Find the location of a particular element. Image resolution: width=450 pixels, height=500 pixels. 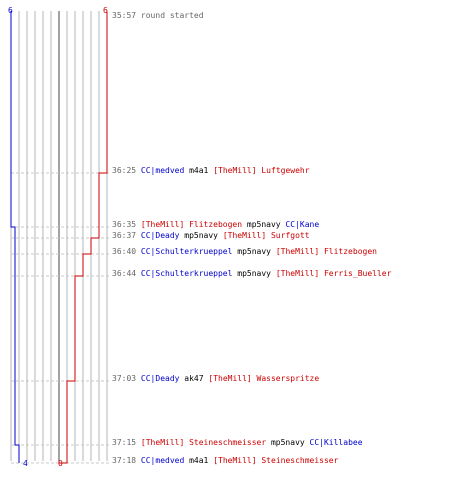

kill-time: 36:37 is located at coordinates (124, 235).